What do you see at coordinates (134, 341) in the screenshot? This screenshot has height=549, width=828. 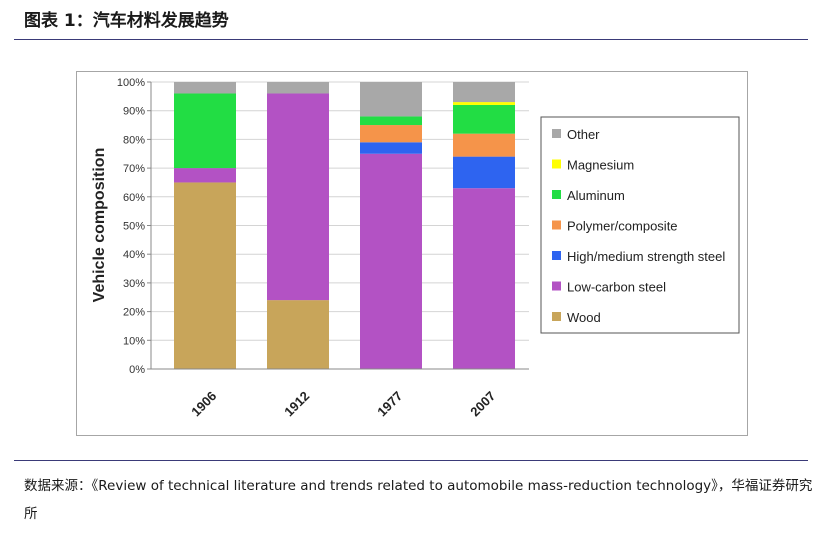 I see `y-tick-label: 10%` at bounding box center [134, 341].